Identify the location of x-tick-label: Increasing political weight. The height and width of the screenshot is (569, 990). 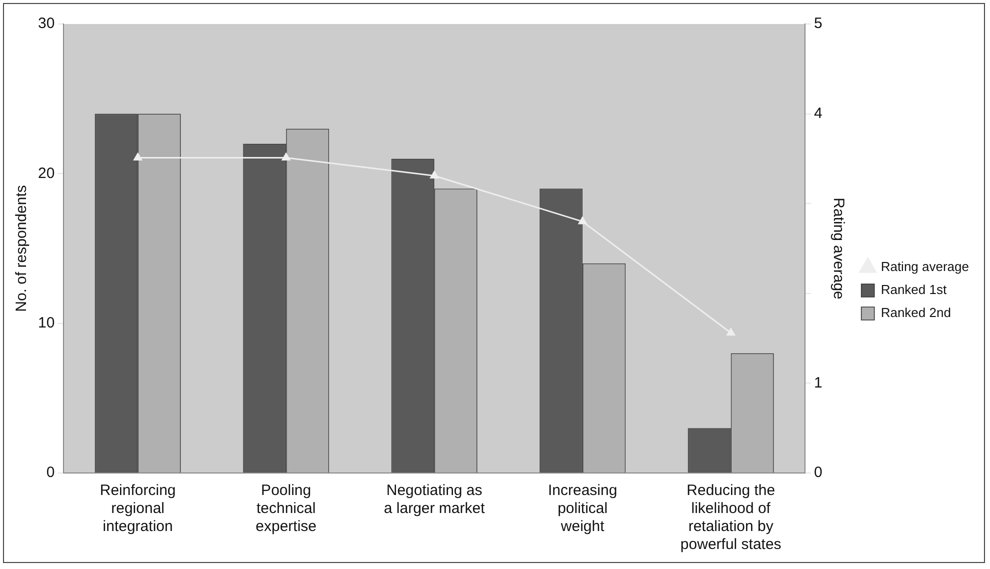
(583, 509).